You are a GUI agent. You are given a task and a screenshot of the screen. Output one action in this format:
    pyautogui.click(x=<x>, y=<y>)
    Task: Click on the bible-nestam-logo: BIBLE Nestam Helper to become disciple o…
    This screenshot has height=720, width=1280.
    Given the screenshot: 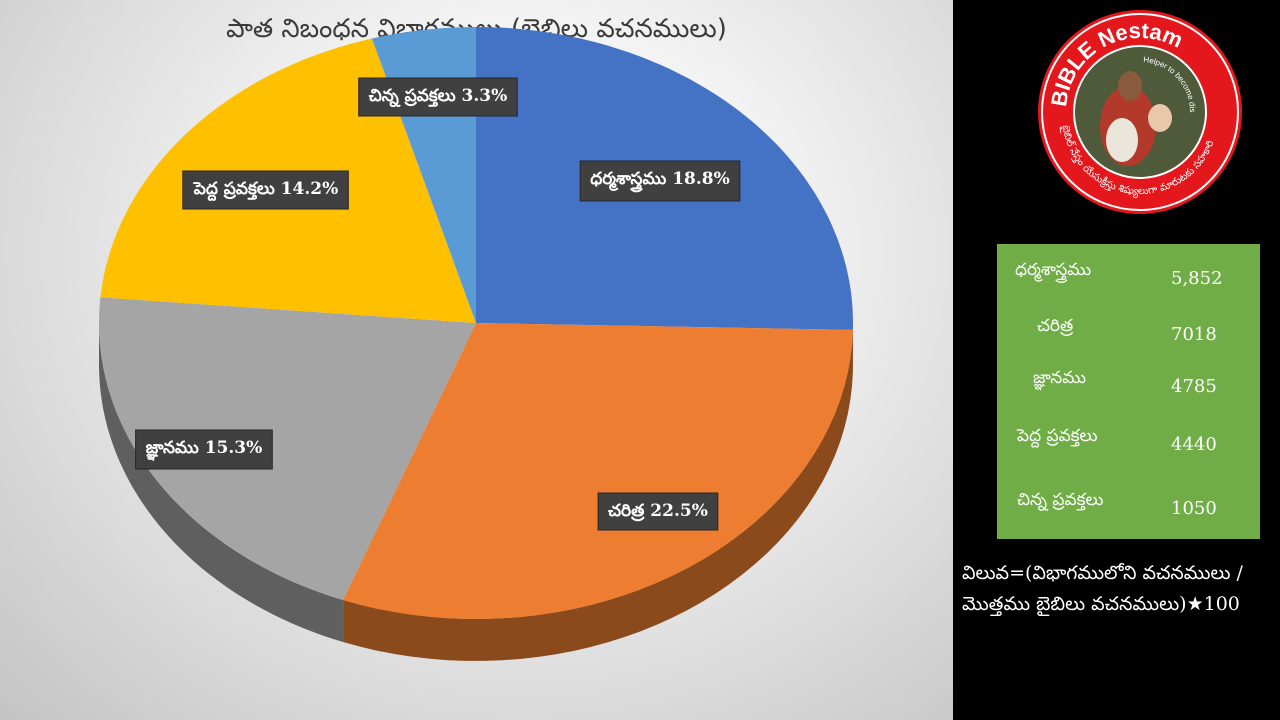 What is the action you would take?
    pyautogui.click(x=1139, y=111)
    